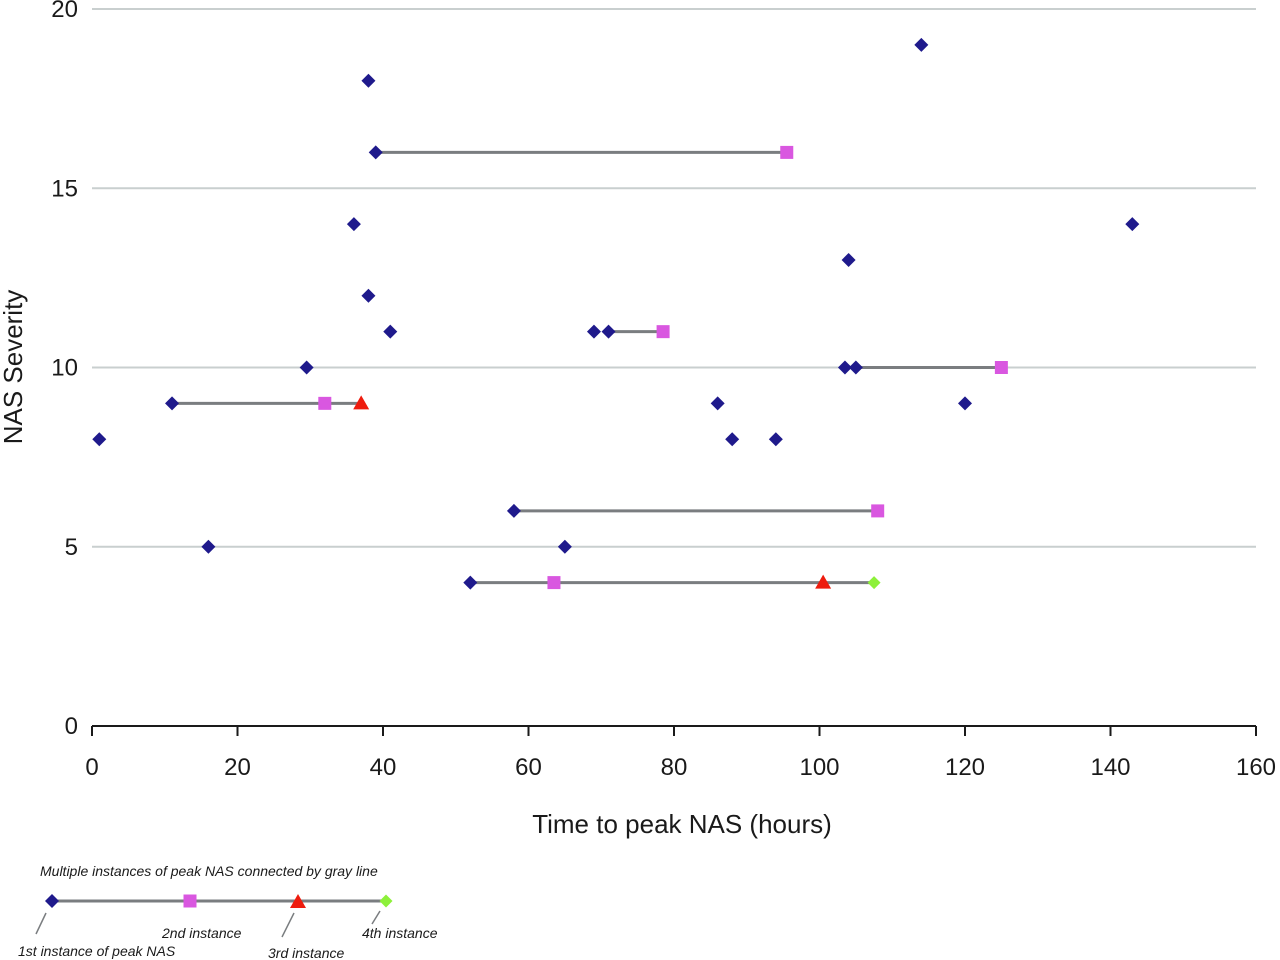 The image size is (1280, 960). I want to click on x-tick-label: 160, so click(1256, 767).